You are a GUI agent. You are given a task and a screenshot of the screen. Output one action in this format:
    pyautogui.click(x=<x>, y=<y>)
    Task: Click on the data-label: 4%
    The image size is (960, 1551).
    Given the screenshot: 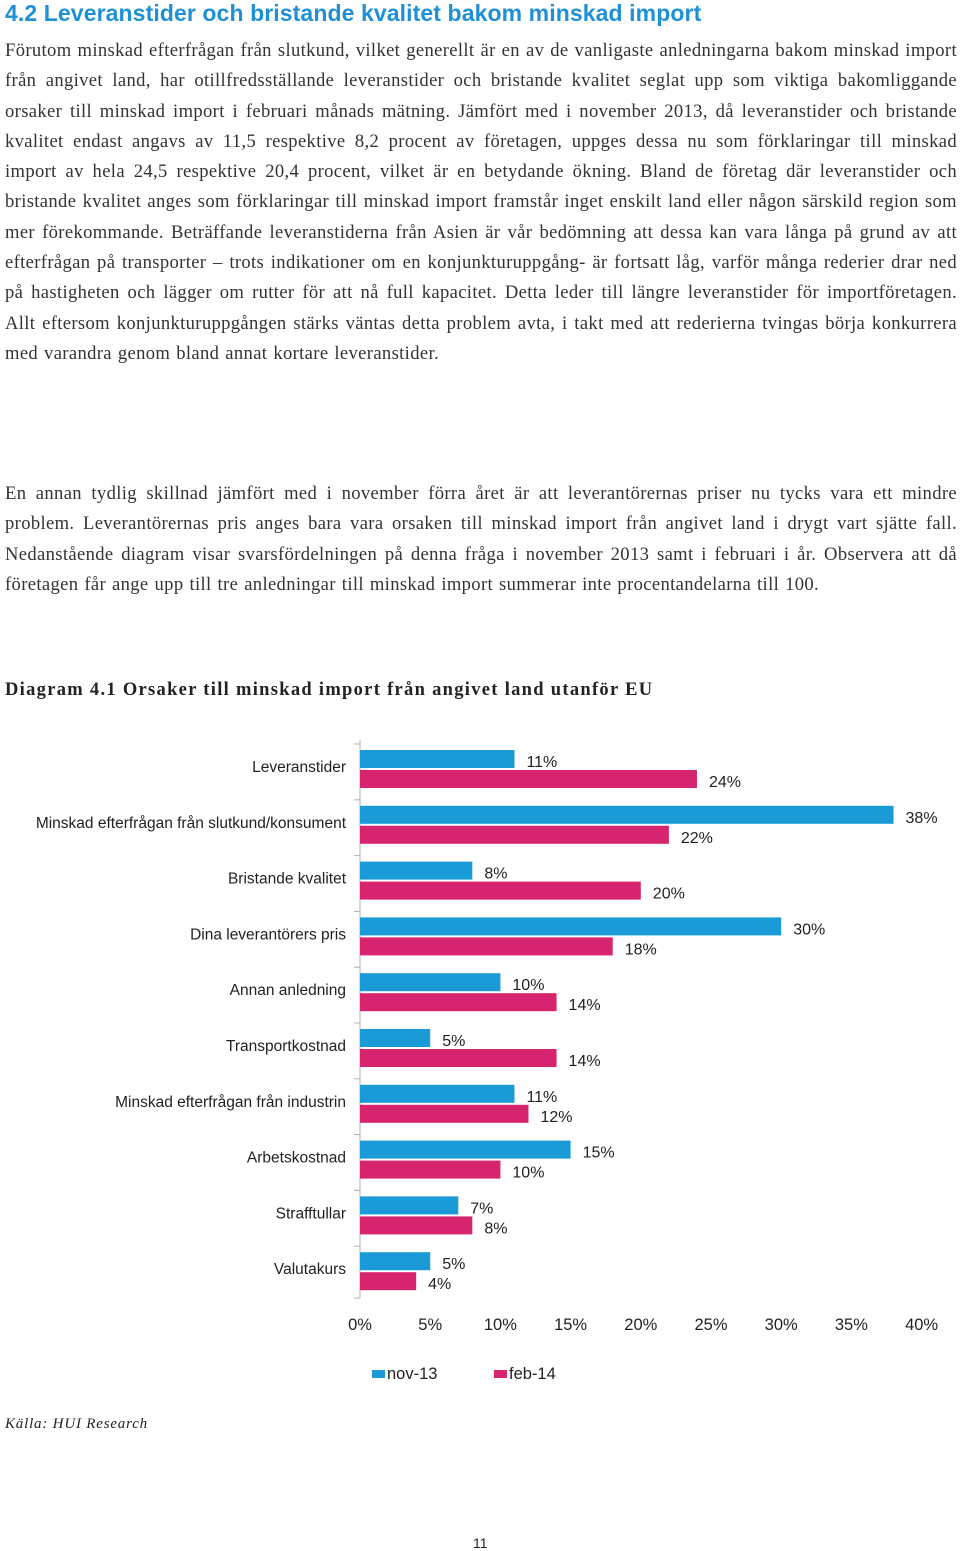 What is the action you would take?
    pyautogui.click(x=439, y=1284)
    